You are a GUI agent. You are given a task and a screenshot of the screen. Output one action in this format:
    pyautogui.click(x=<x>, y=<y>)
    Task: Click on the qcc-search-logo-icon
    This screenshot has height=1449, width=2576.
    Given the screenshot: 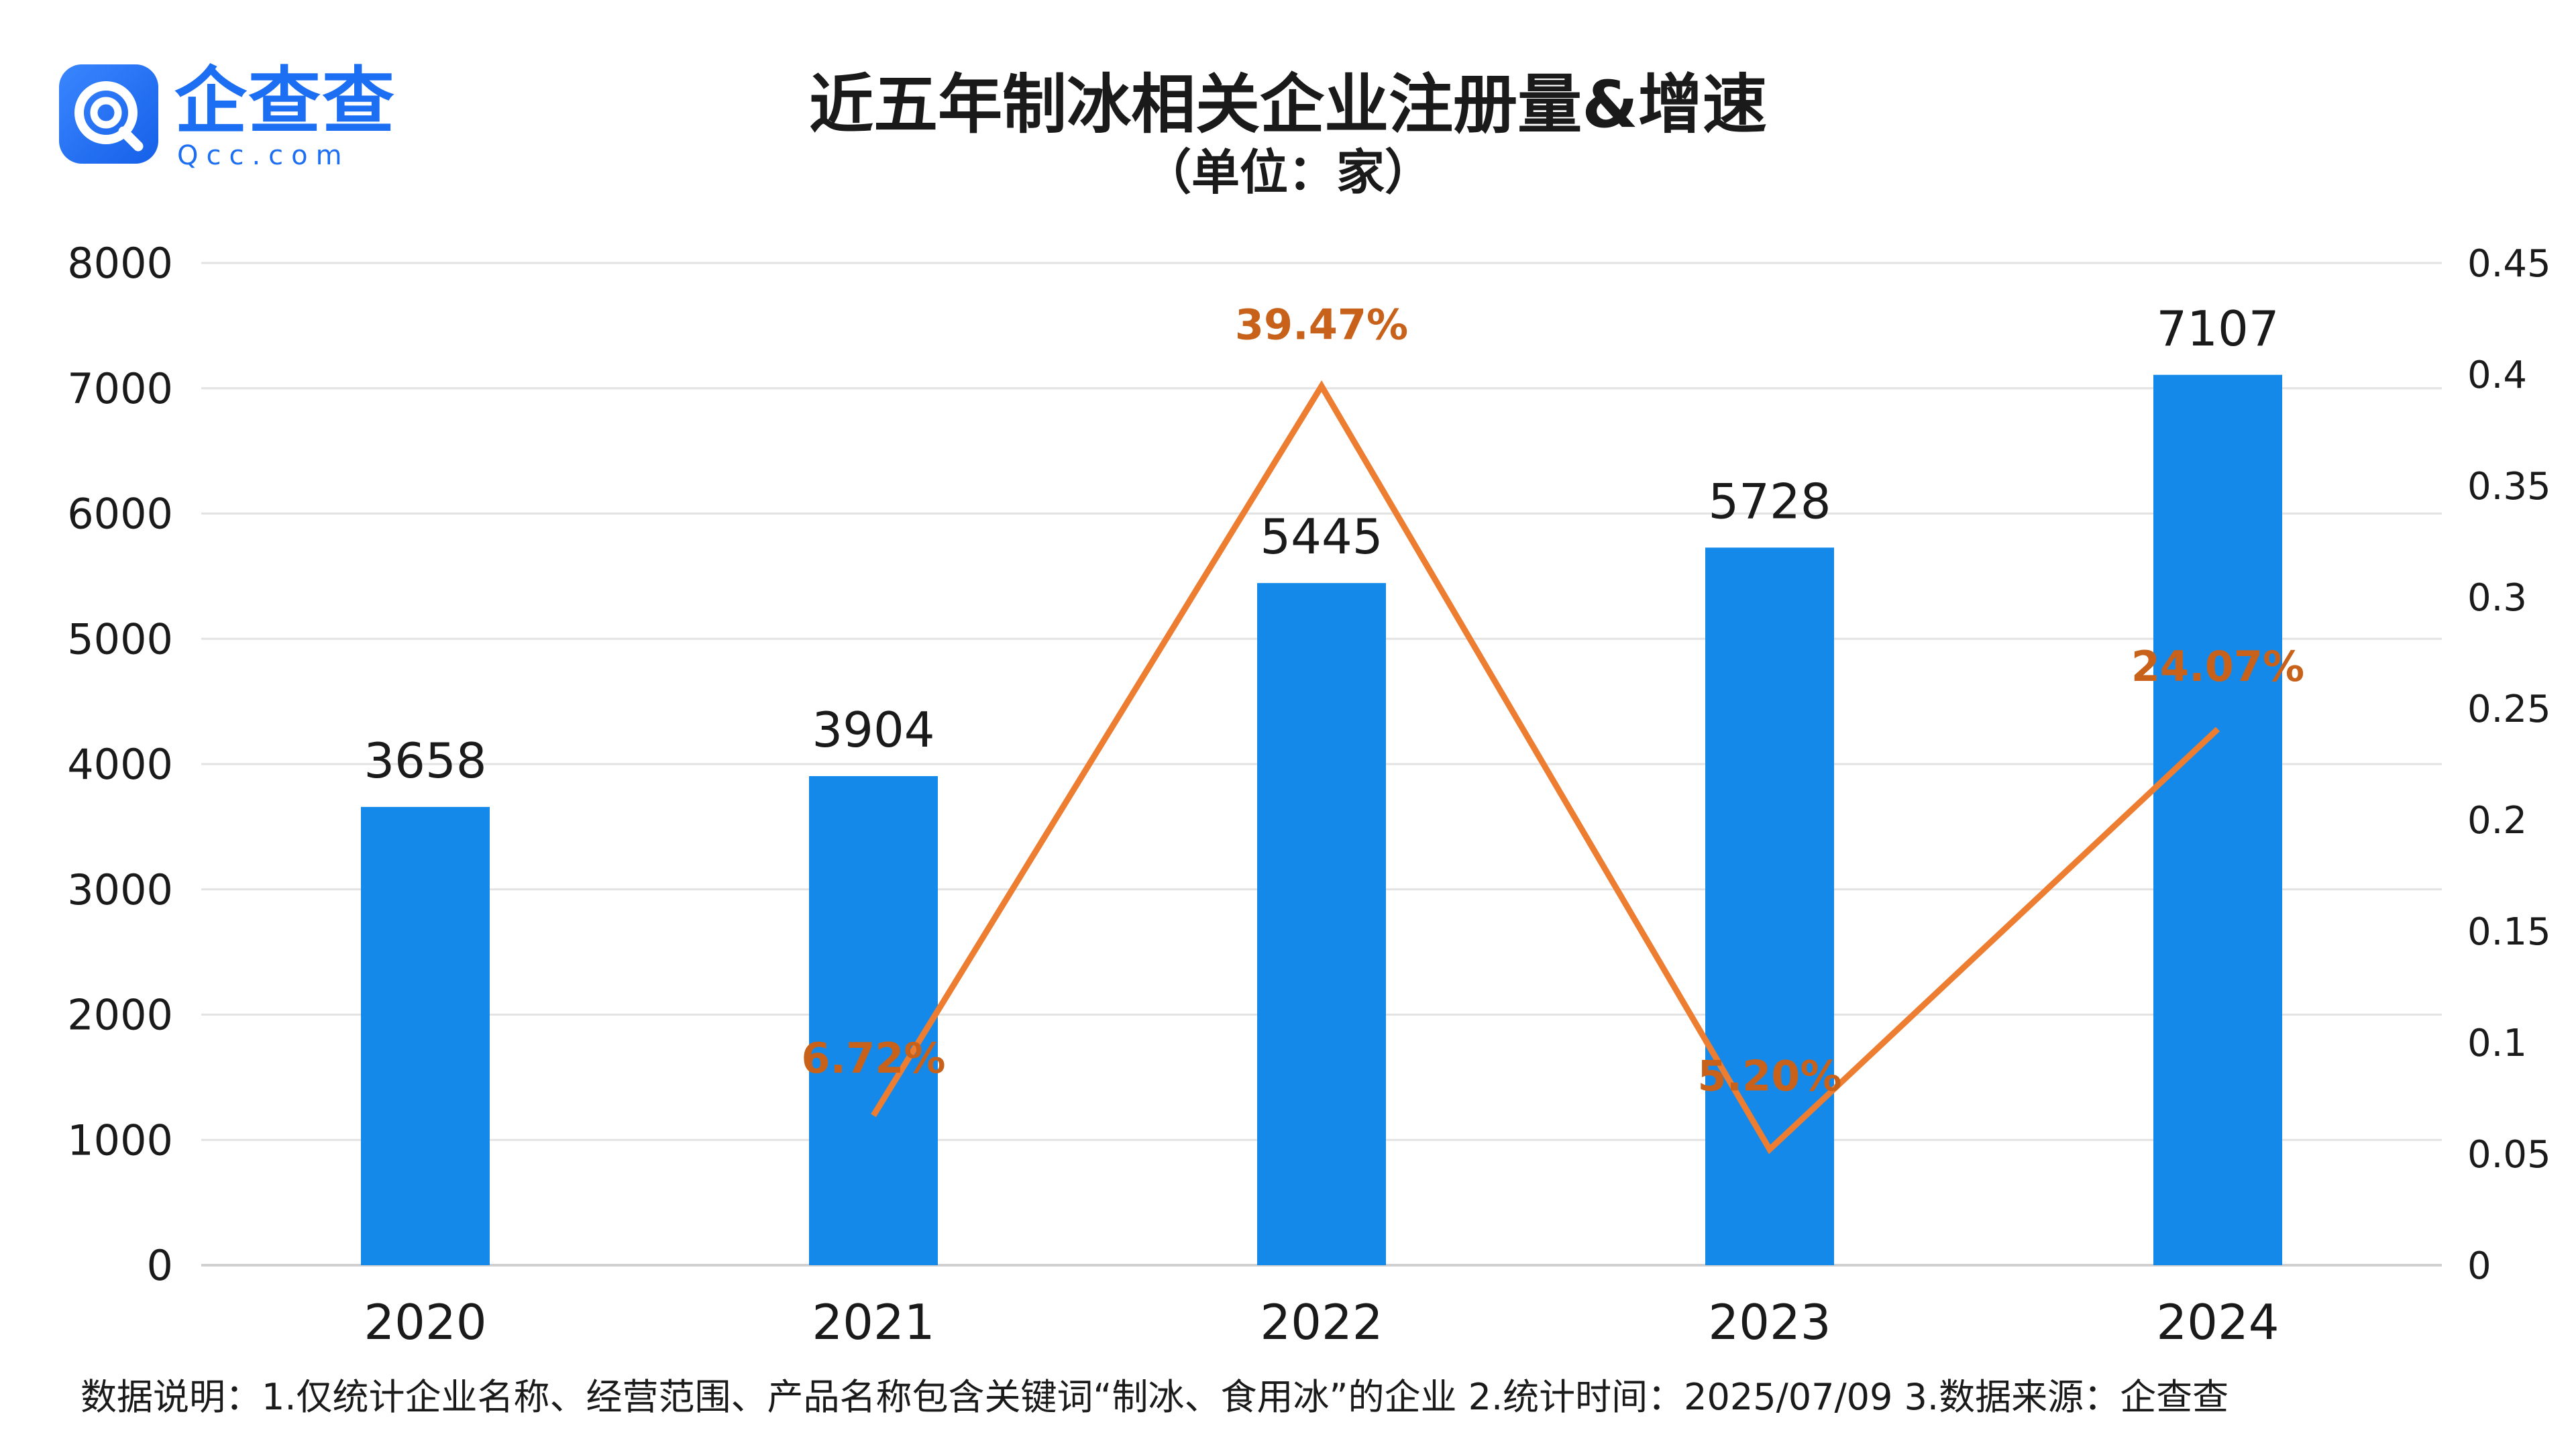 What is the action you would take?
    pyautogui.click(x=108, y=114)
    